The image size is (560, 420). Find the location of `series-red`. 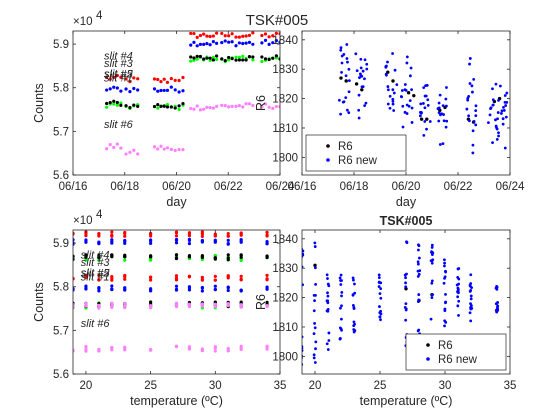

series-red is located at coordinates (171, 256).